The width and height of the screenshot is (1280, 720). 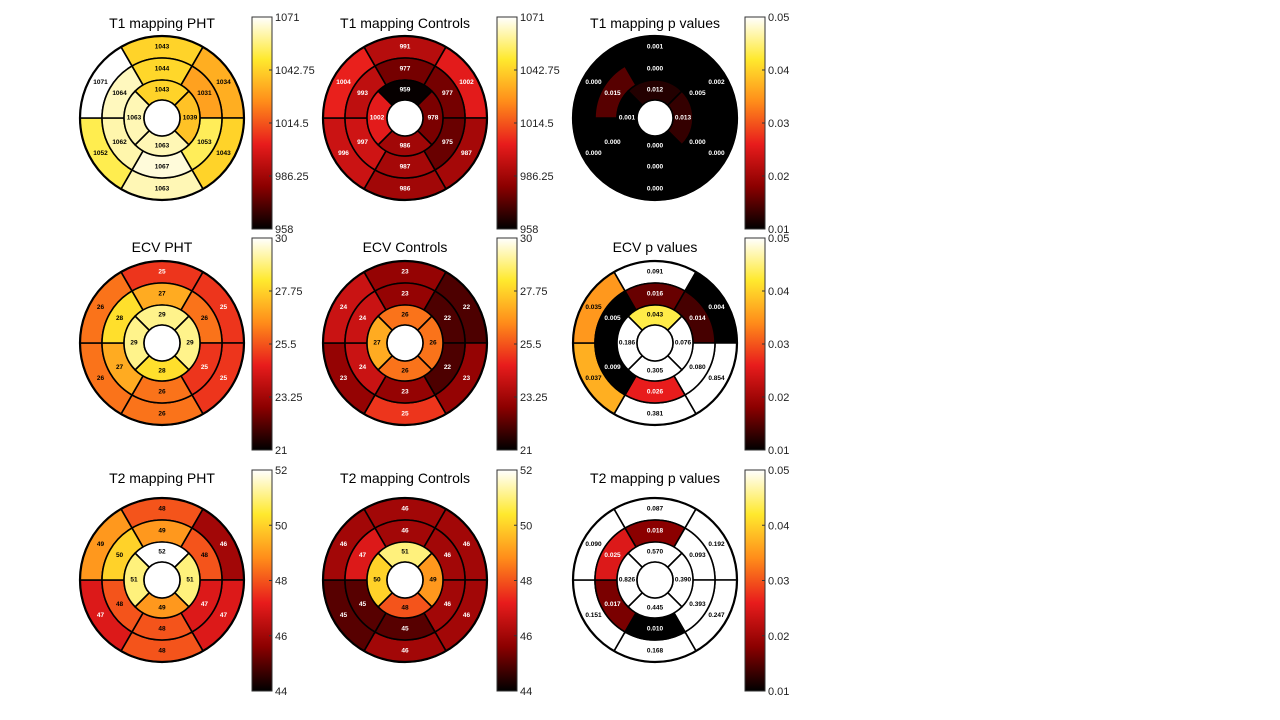 I want to click on segment-value-15: 26, so click(x=405, y=371).